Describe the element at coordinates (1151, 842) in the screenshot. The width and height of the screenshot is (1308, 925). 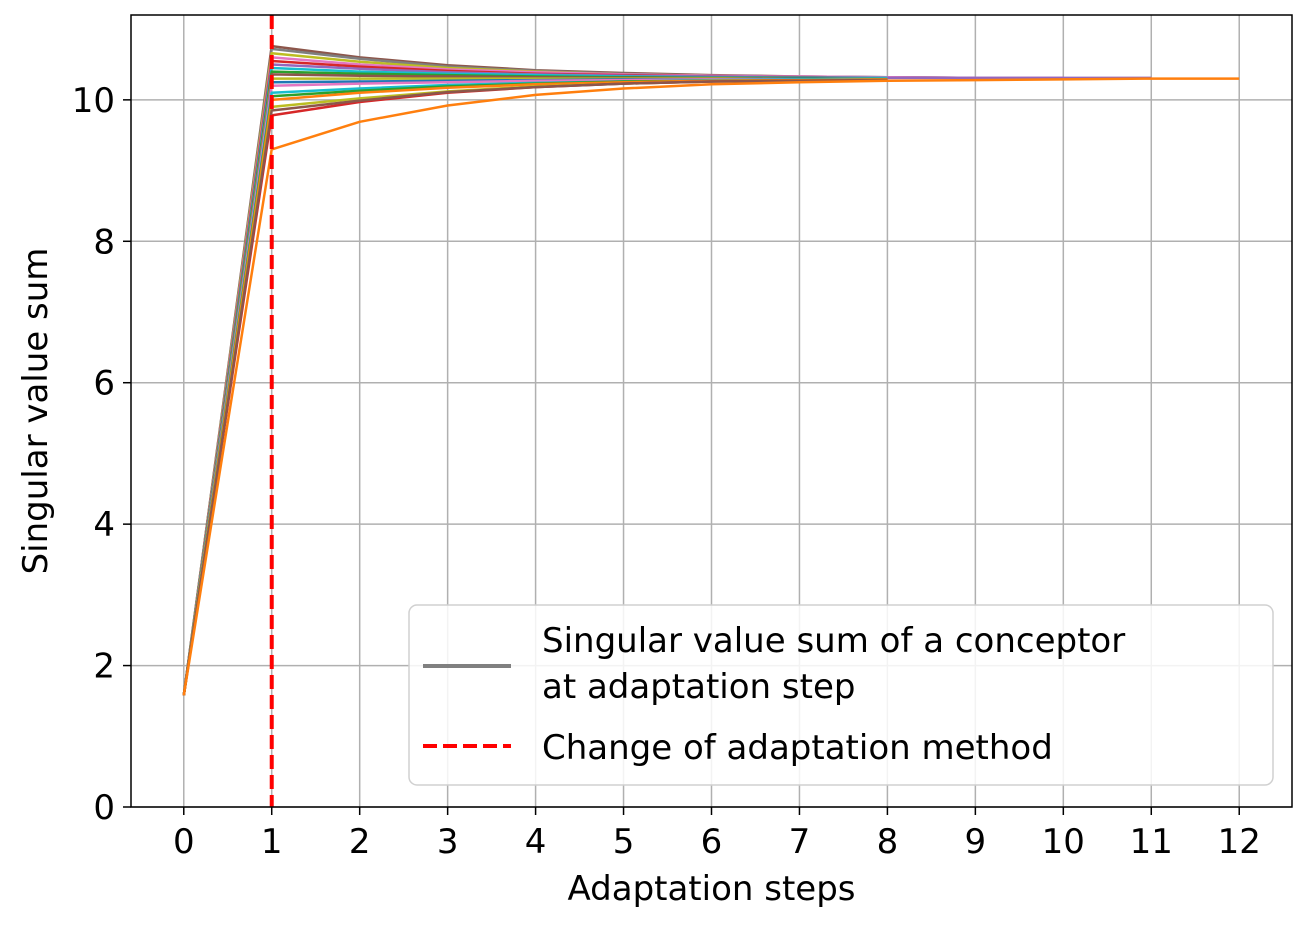
I see `x-tick-label: 11` at that location.